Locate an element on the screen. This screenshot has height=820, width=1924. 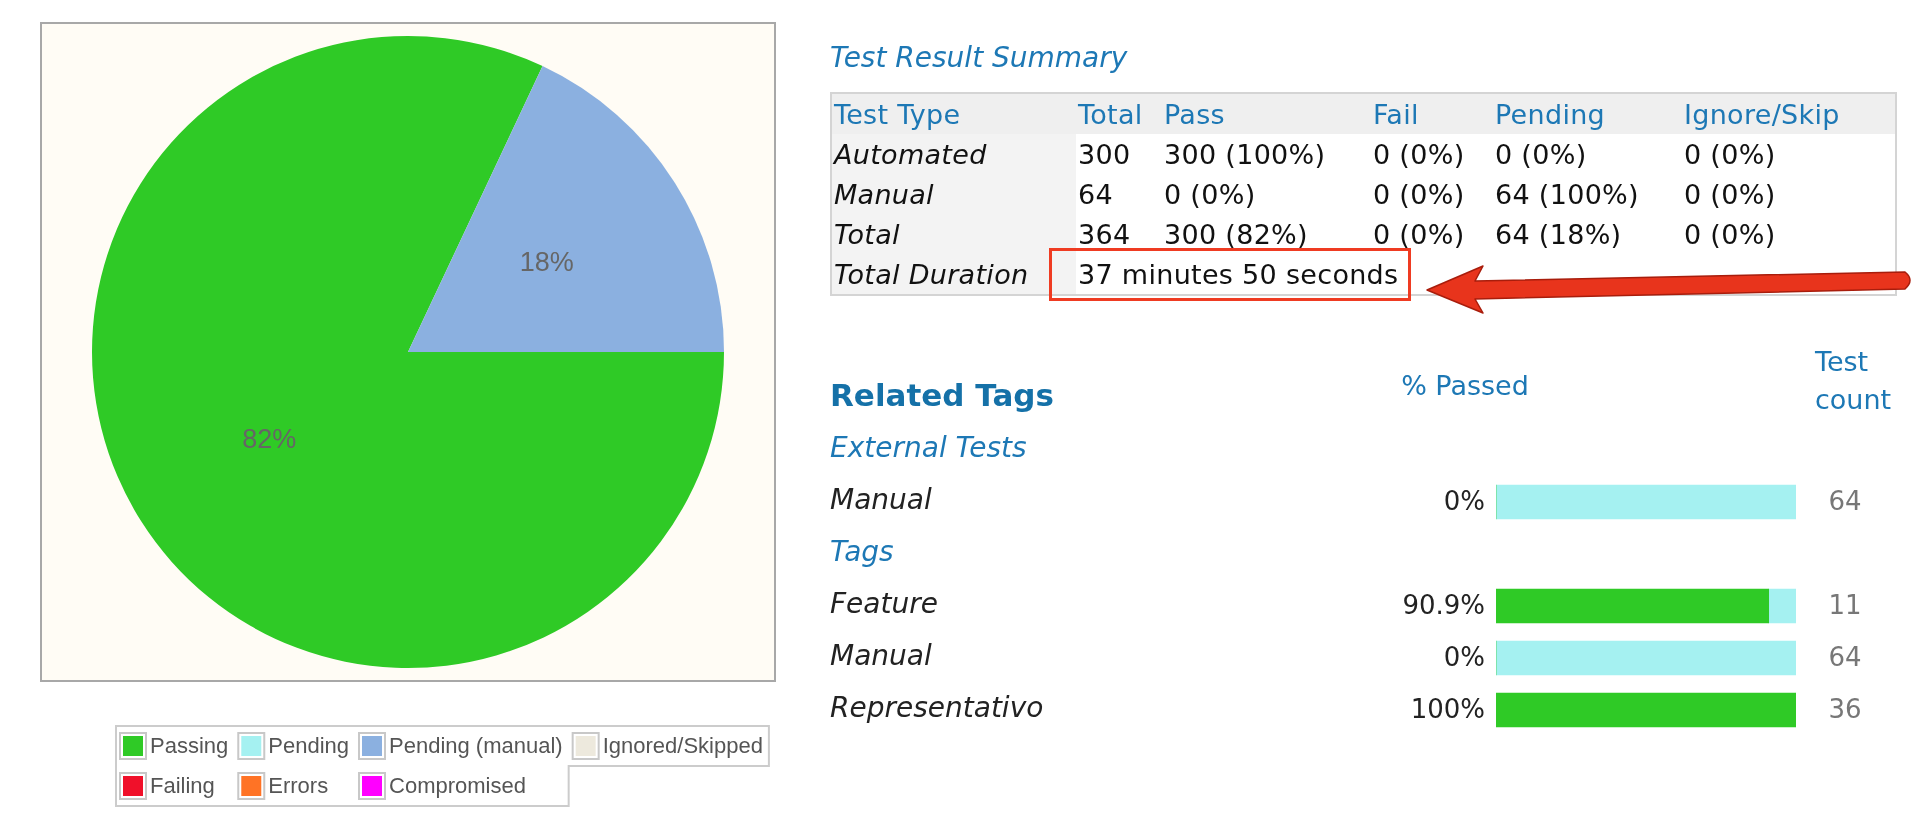
text: Fail is located at coordinates (1432, 113).